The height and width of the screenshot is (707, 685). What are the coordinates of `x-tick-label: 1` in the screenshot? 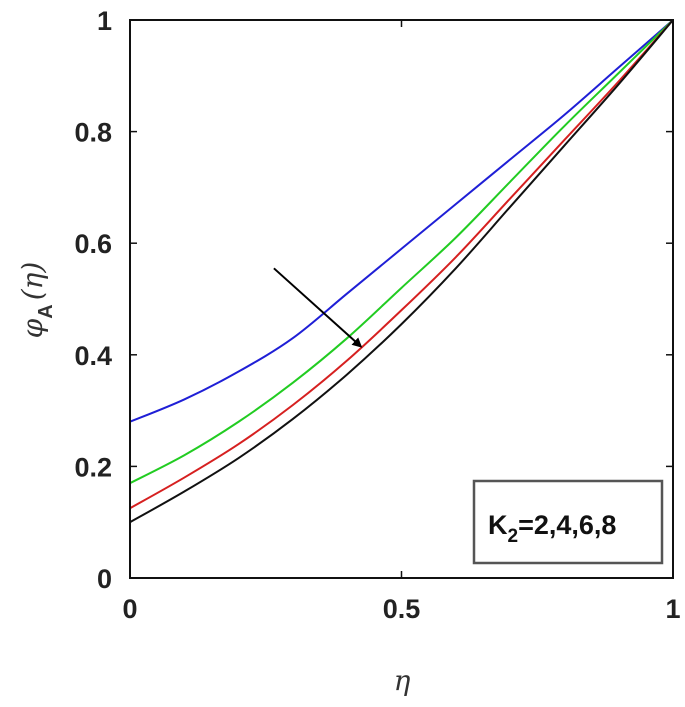 It's located at (672, 609).